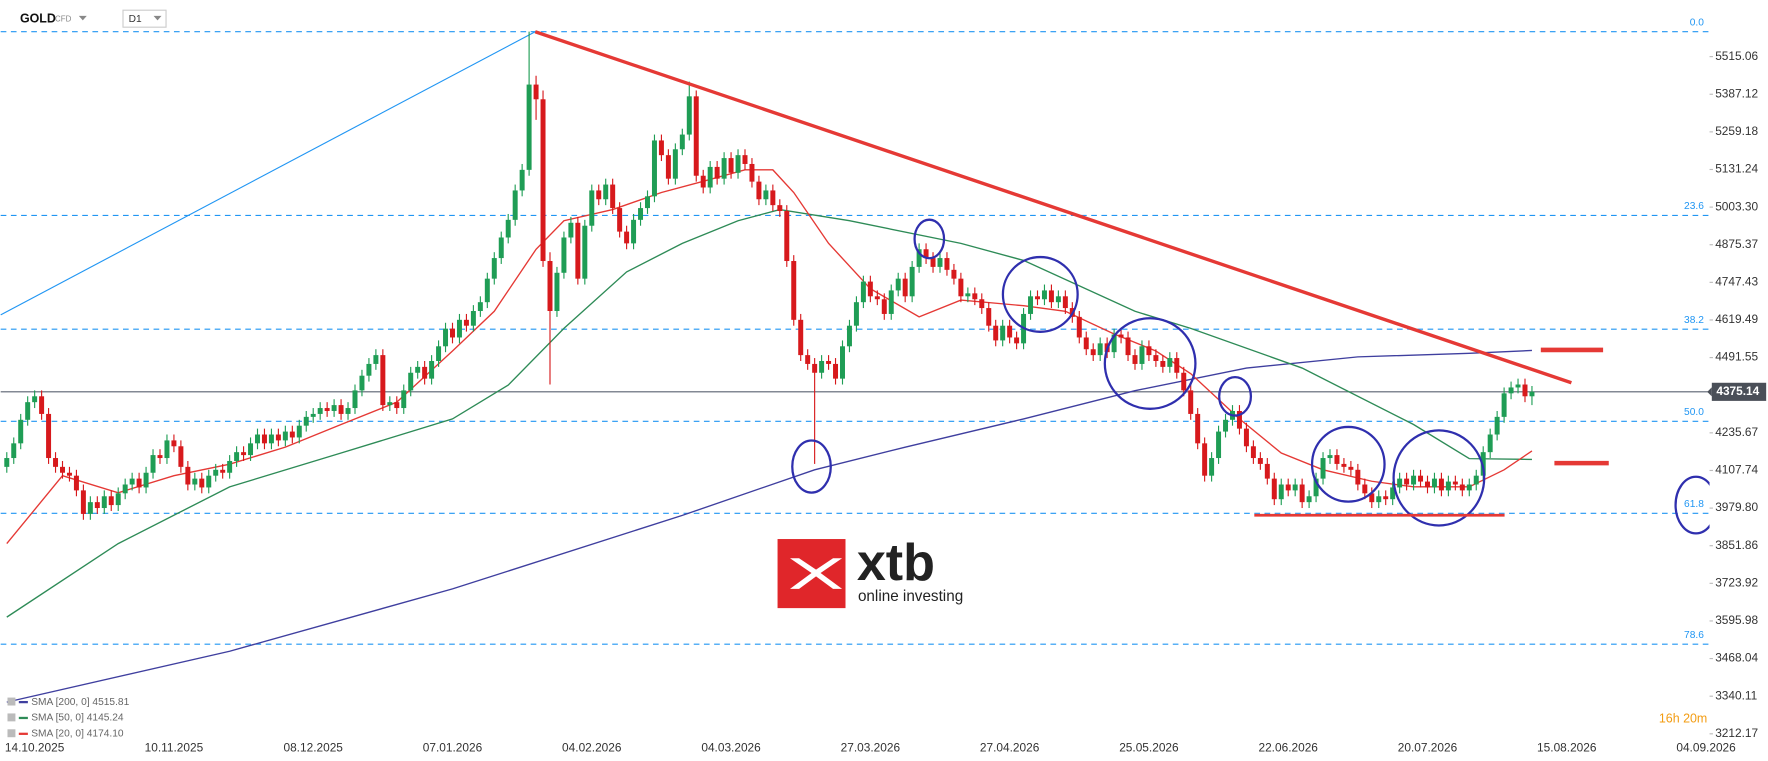  I want to click on last-price-pointer, so click(1709, 392).